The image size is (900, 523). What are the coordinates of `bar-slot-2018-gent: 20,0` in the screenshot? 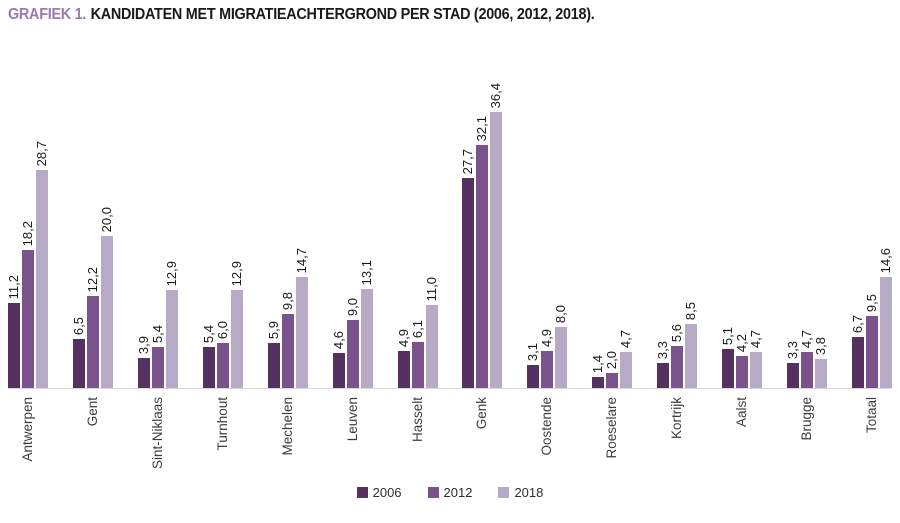 It's located at (106, 297).